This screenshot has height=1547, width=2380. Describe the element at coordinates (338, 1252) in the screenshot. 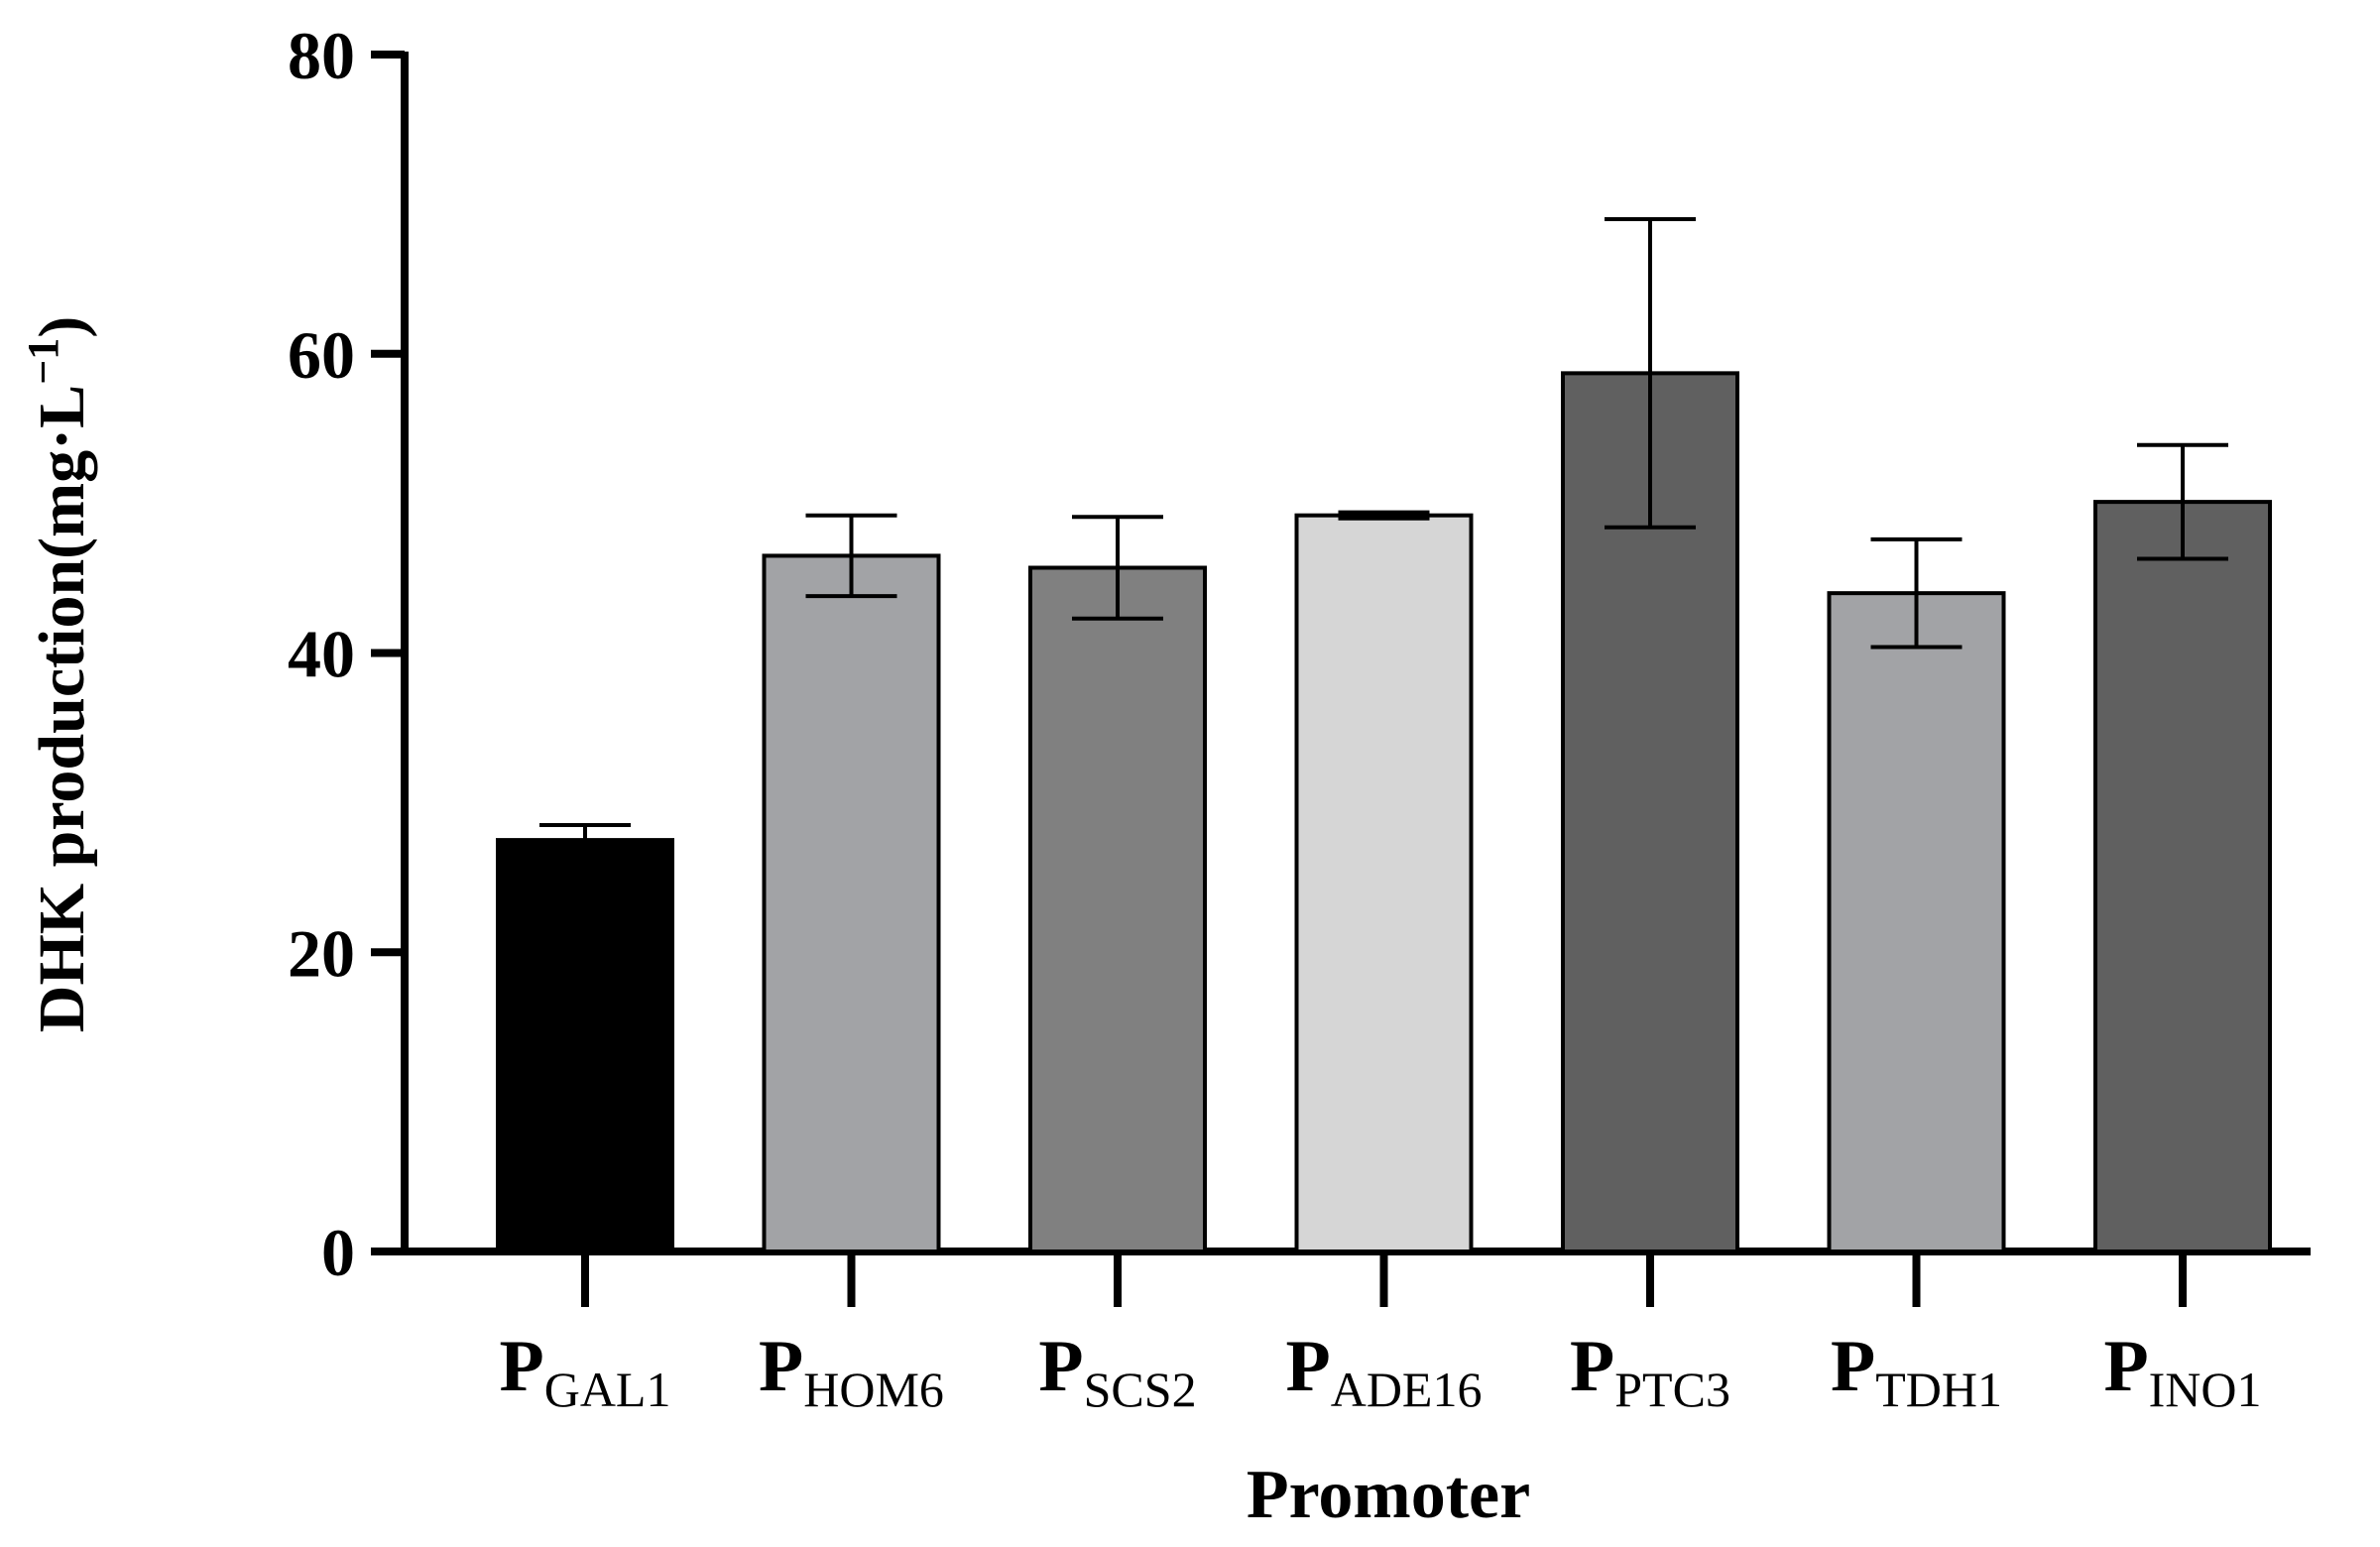

I see `y-tick-label: 0` at that location.